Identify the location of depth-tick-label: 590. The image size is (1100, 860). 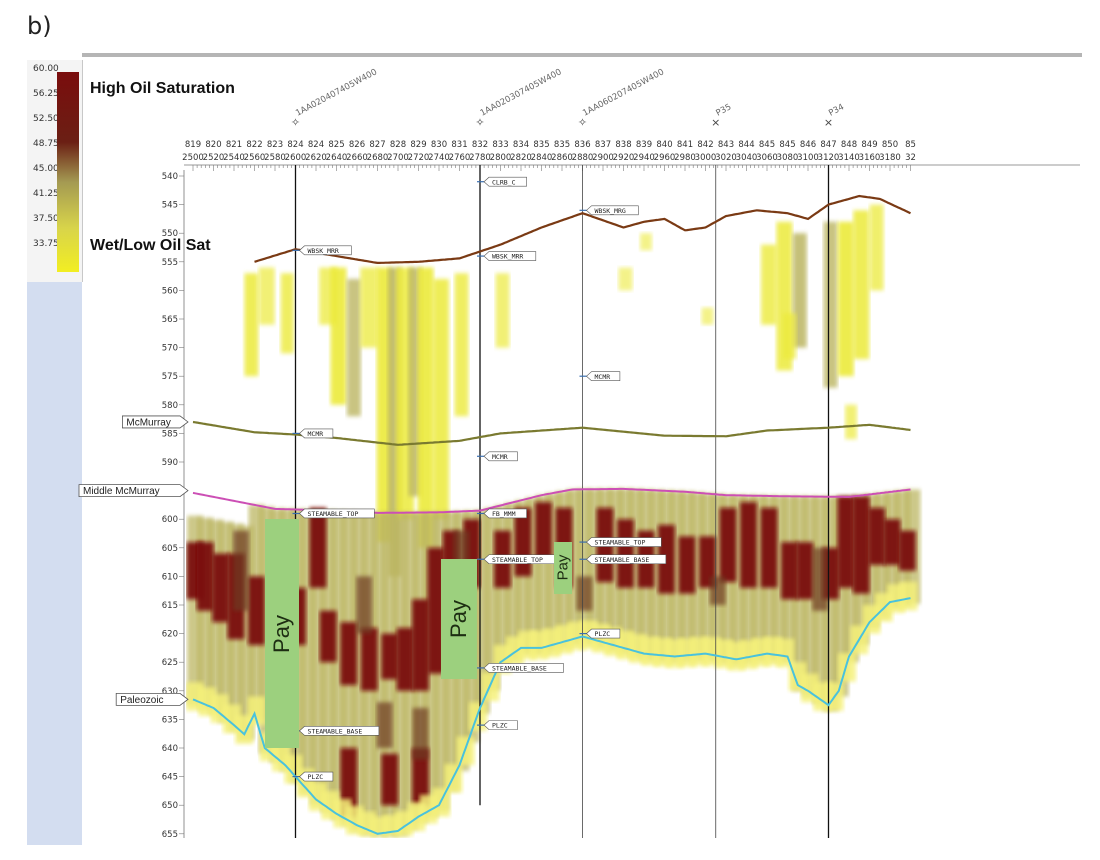
(170, 463).